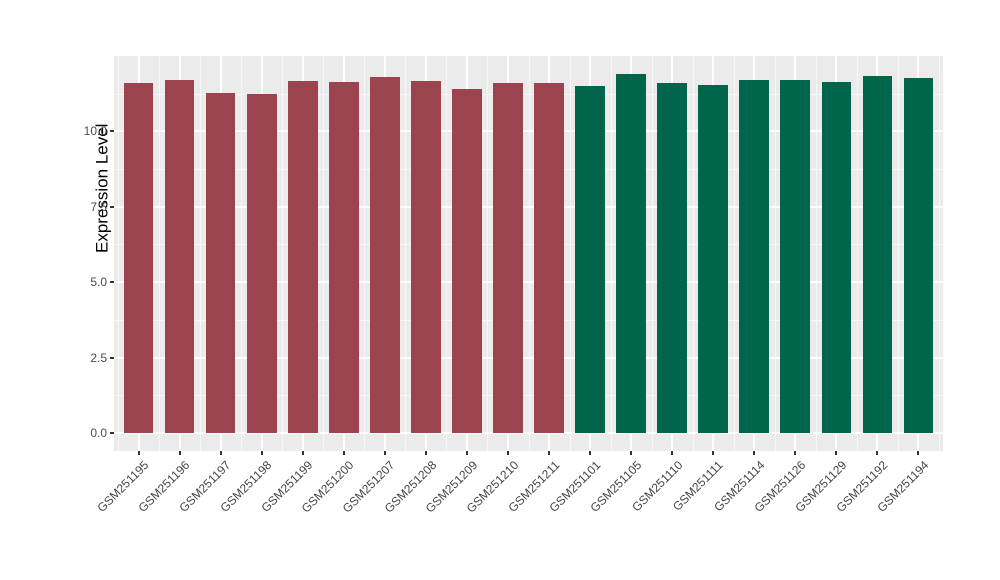  Describe the element at coordinates (508, 257) in the screenshot. I see `bar-GSM251210` at that location.